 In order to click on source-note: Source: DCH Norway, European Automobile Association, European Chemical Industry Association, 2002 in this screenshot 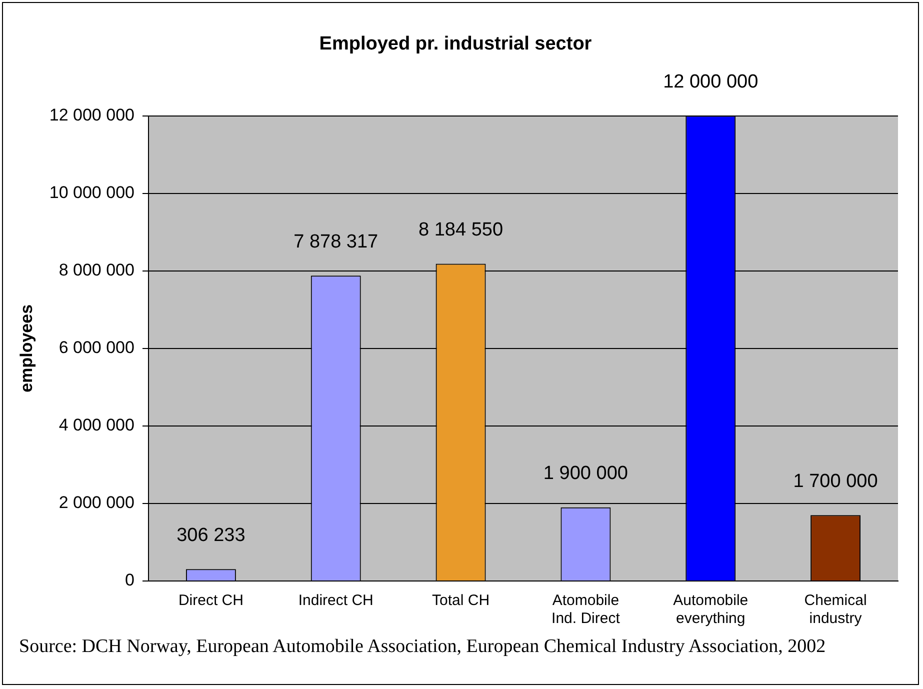, I will do `click(423, 647)`.